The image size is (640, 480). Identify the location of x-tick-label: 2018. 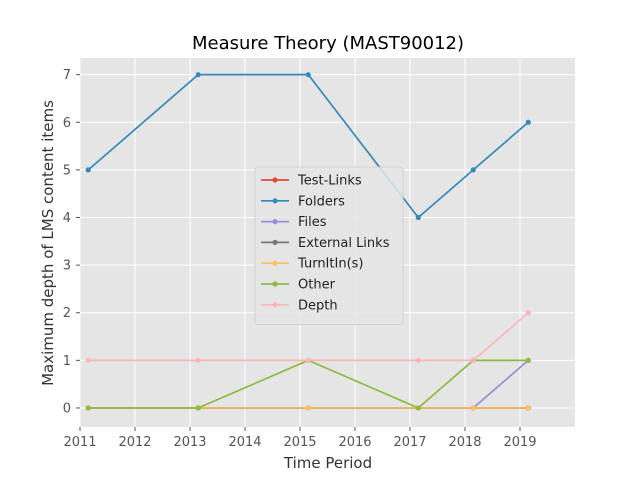
(464, 442).